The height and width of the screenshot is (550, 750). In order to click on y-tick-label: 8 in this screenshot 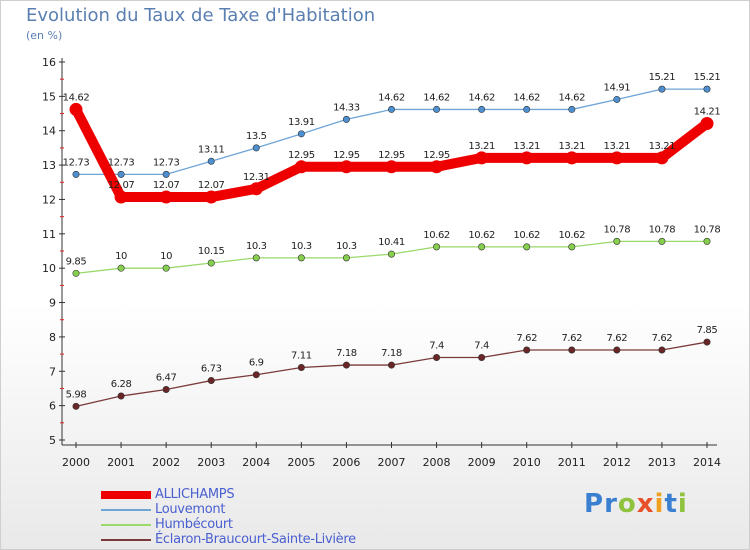, I will do `click(52, 337)`.